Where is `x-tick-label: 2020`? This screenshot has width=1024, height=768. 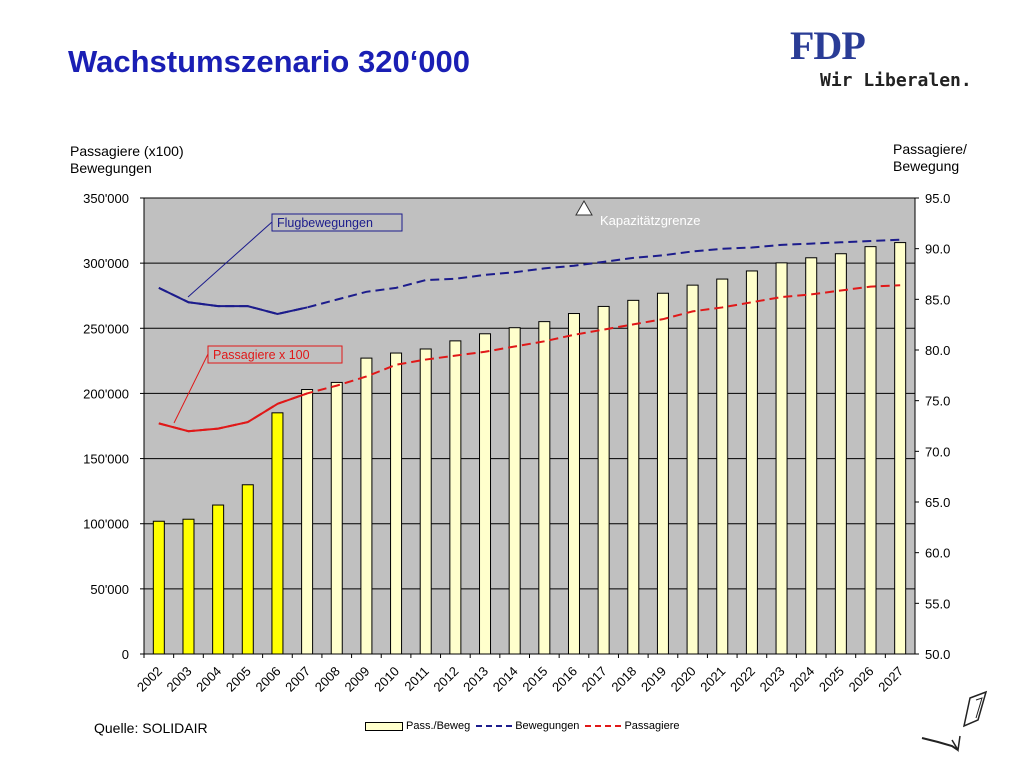 x-tick-label: 2020 is located at coordinates (683, 679).